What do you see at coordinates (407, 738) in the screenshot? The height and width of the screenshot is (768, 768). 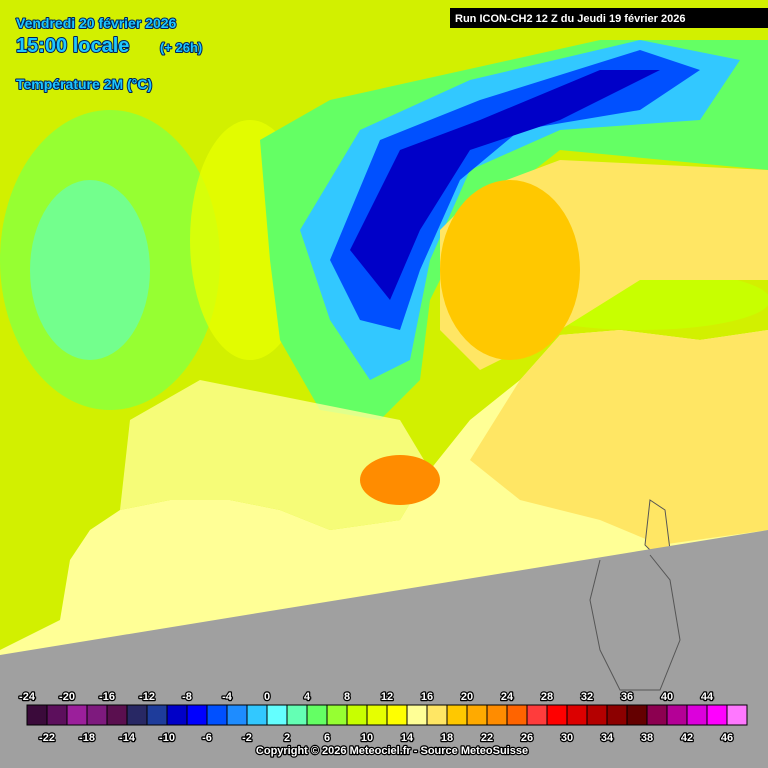 I see `legend-label: 14` at bounding box center [407, 738].